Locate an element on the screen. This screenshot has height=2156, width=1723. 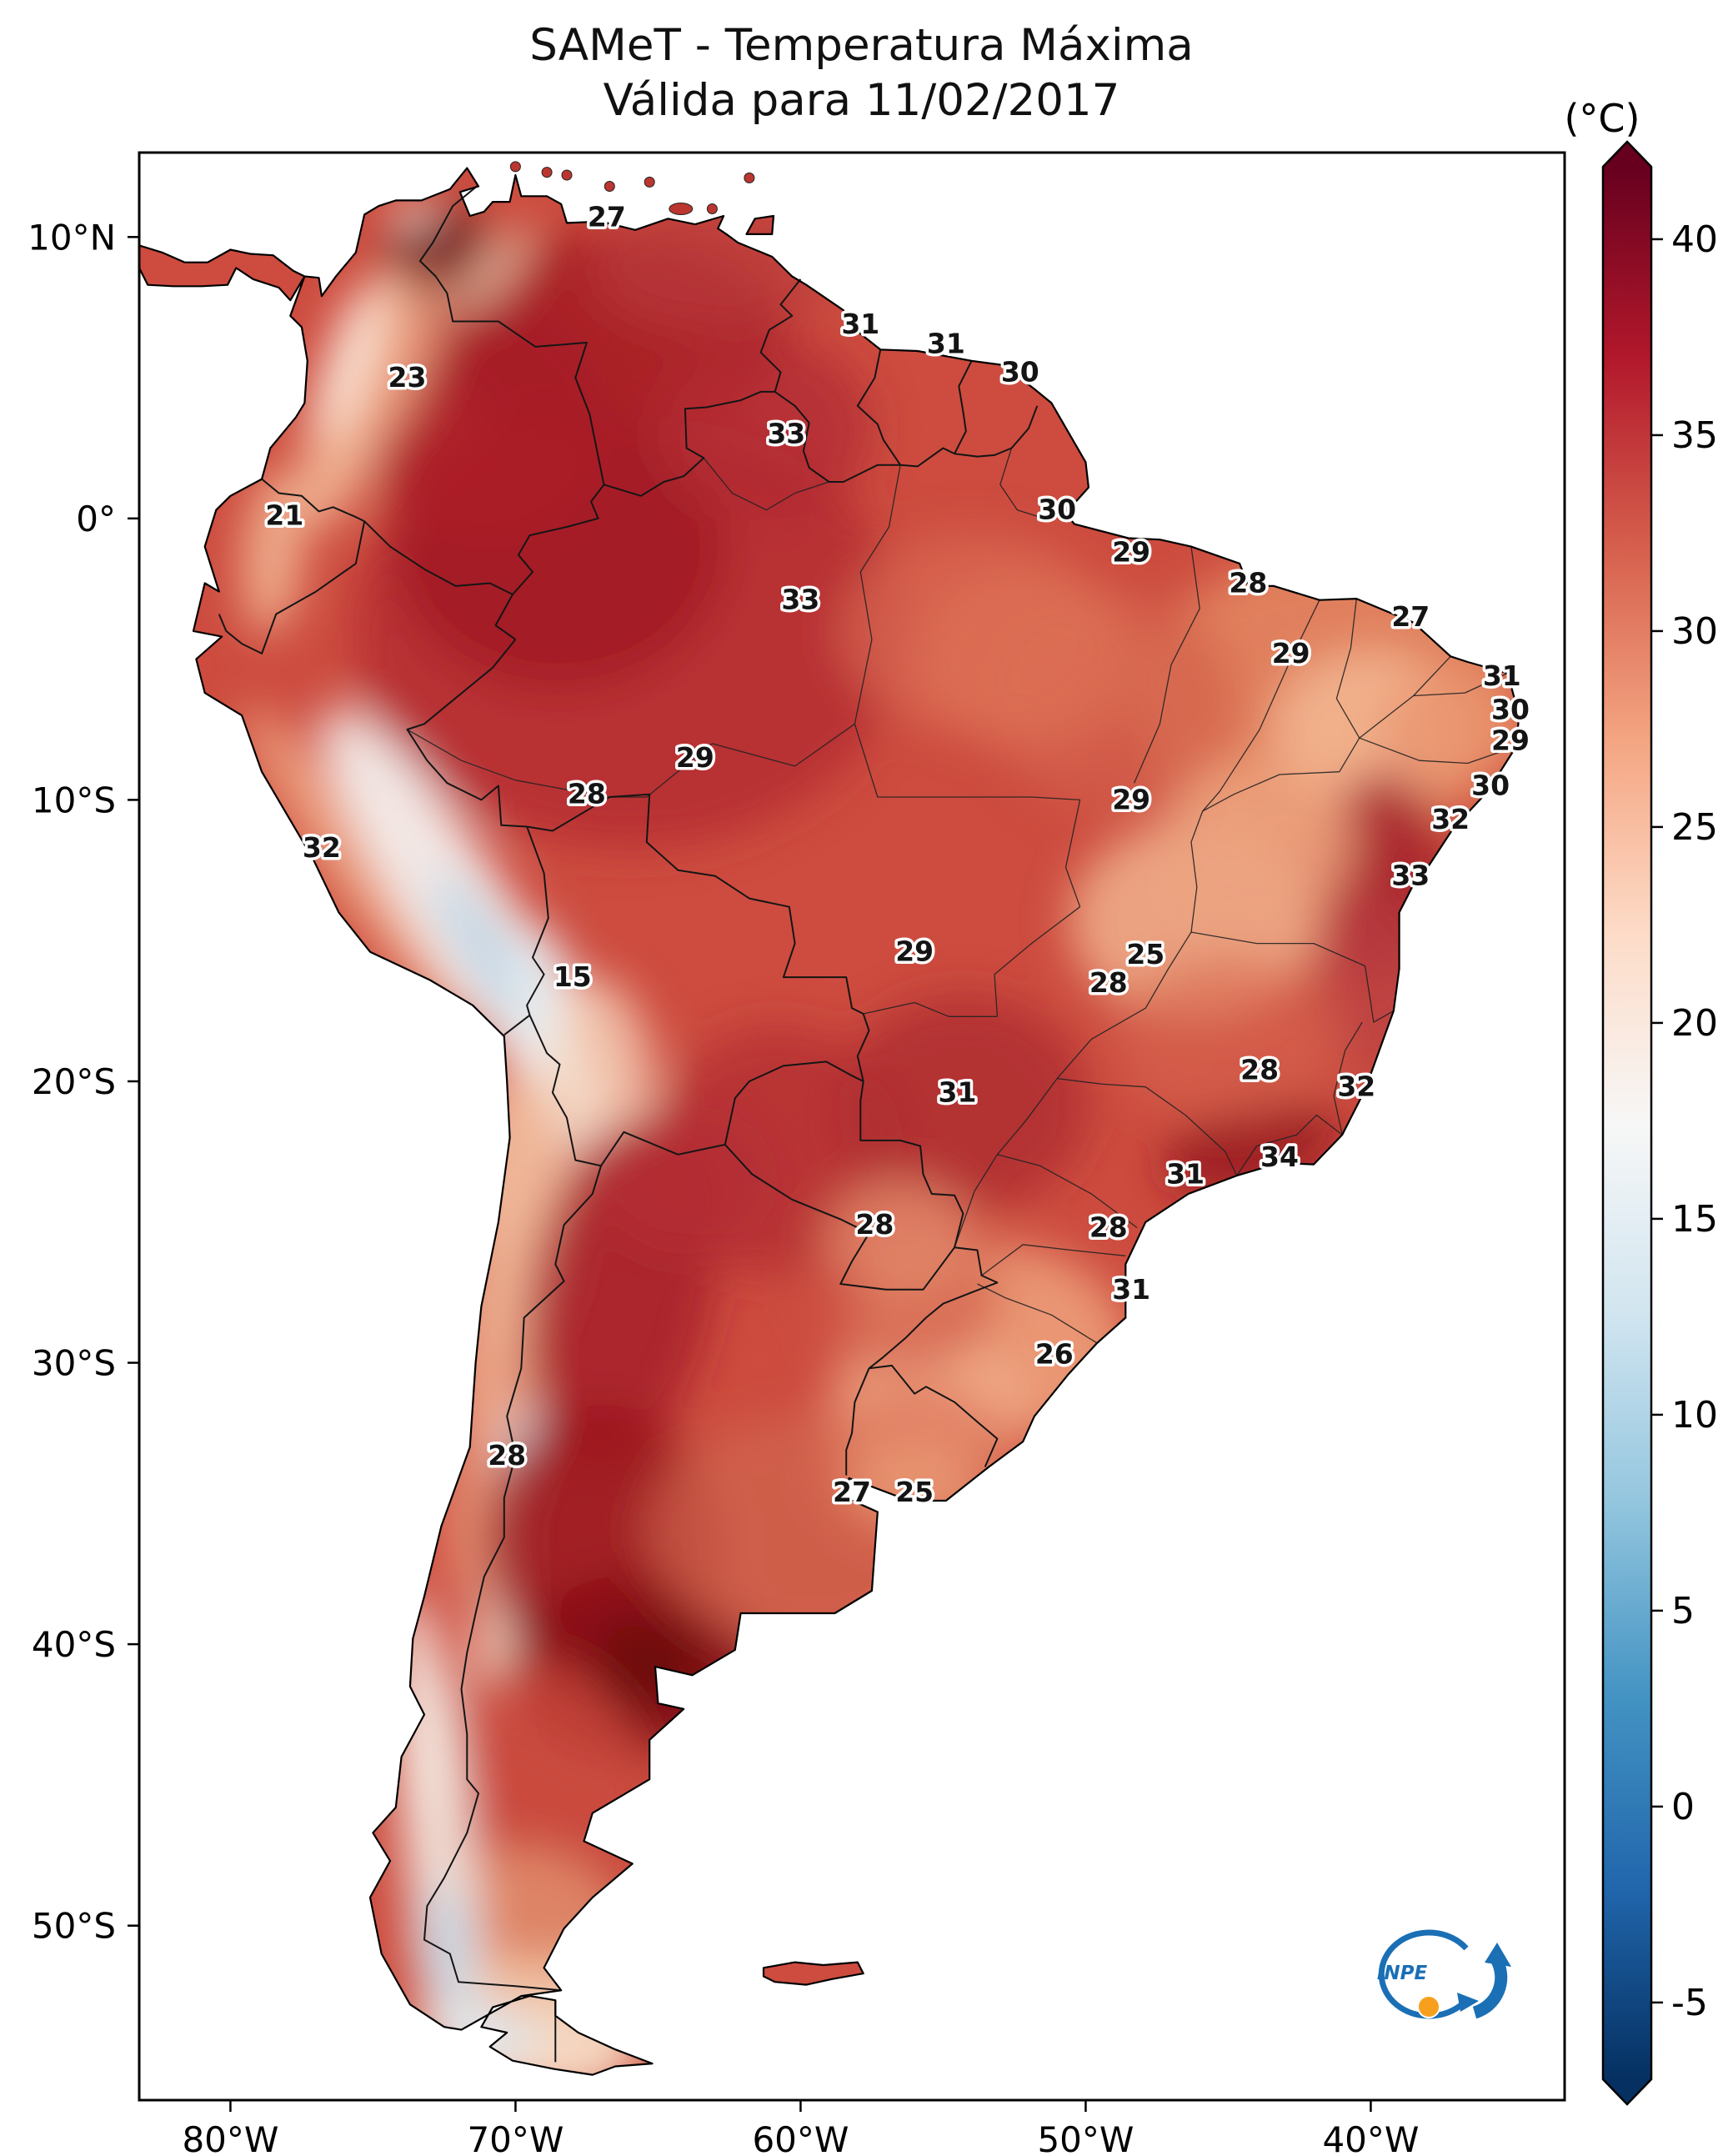
colorbar-tick-label: 25 is located at coordinates (1694, 827).